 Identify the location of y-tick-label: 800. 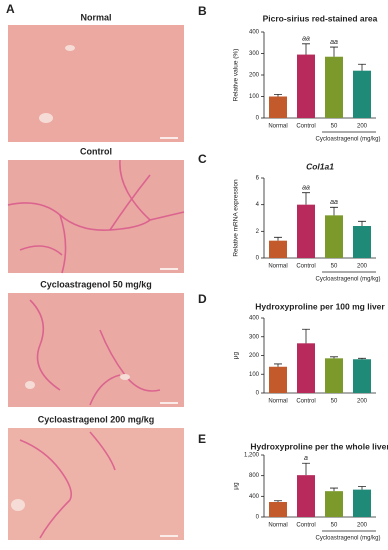
(254, 476).